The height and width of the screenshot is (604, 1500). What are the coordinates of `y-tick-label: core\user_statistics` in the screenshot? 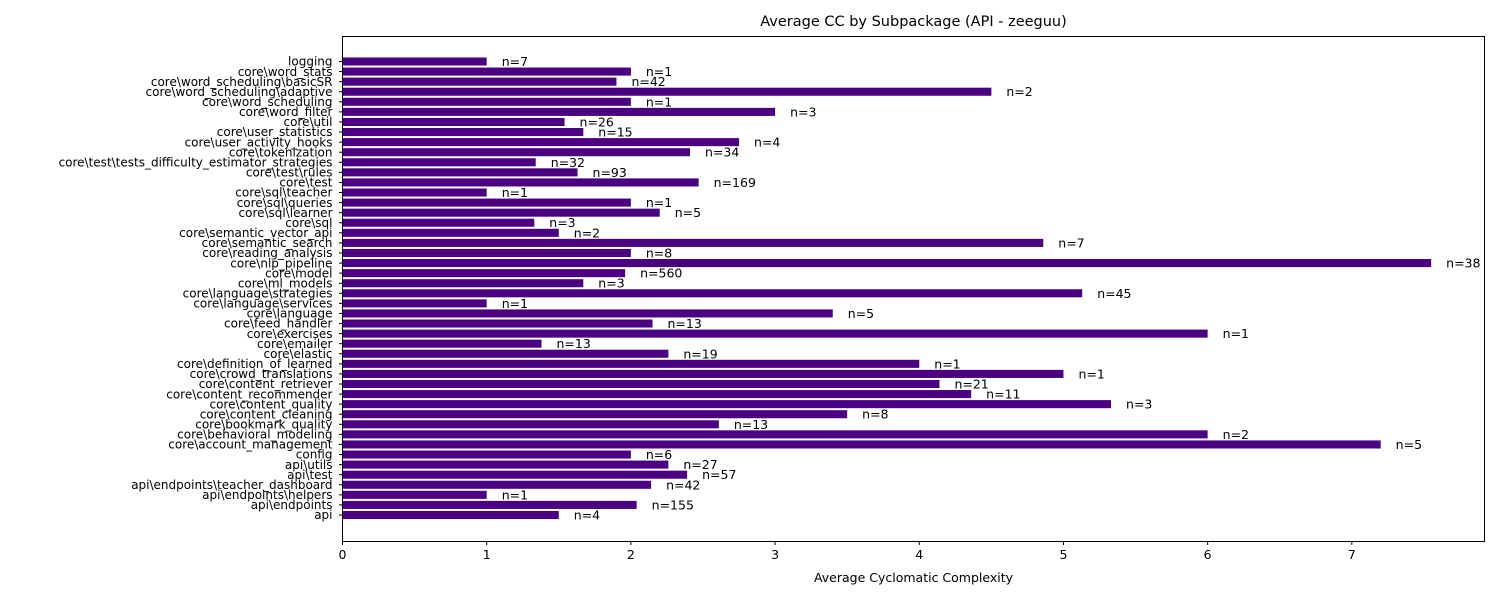 It's located at (275, 132).